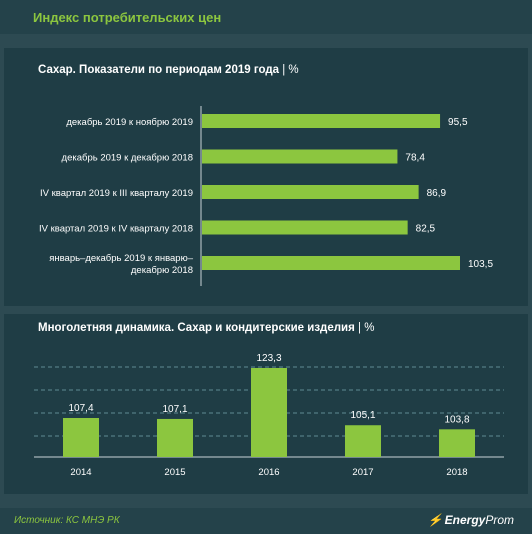 The height and width of the screenshot is (534, 532). I want to click on data-label: 78,4, so click(415, 158).